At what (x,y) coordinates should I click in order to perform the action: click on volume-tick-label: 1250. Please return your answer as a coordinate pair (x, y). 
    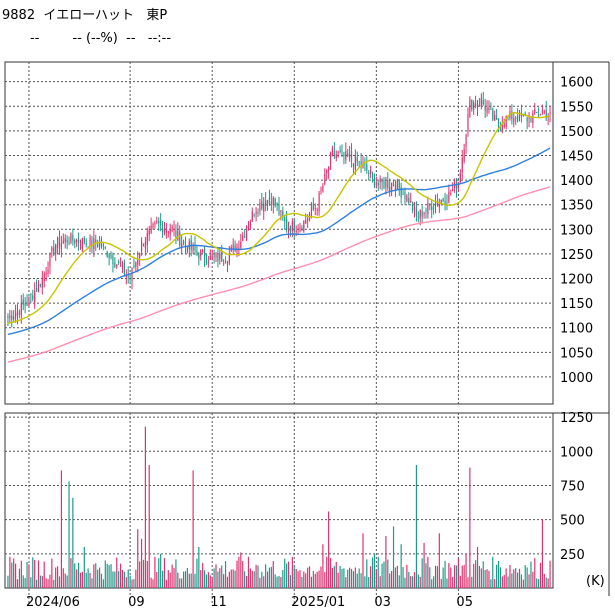
    Looking at the image, I should click on (576, 418).